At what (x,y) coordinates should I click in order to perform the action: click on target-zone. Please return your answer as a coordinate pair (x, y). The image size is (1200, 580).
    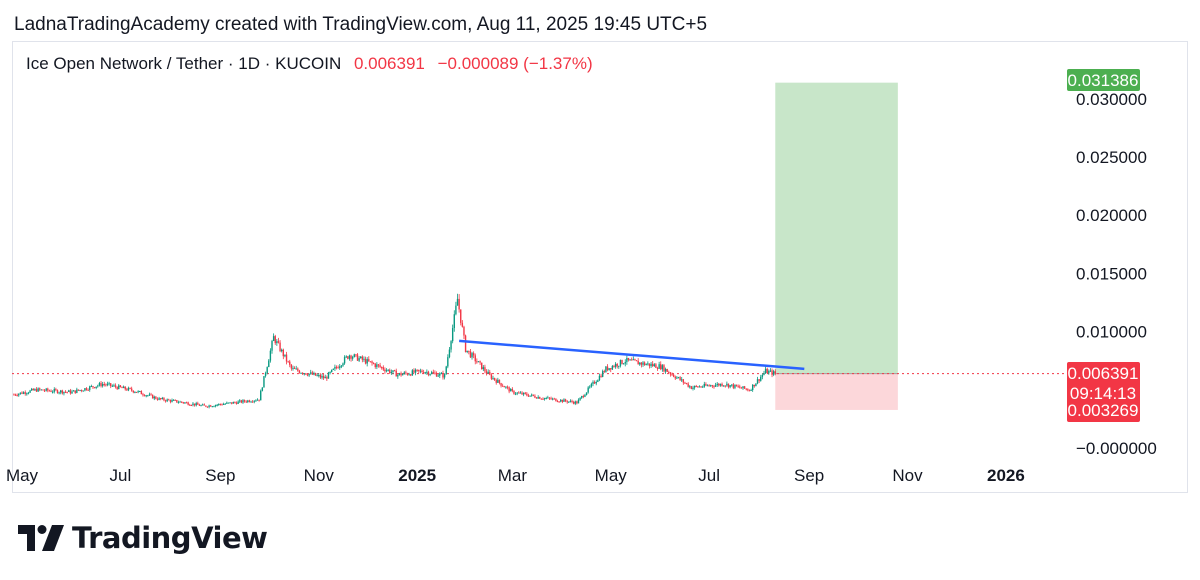
    Looking at the image, I should click on (836, 228).